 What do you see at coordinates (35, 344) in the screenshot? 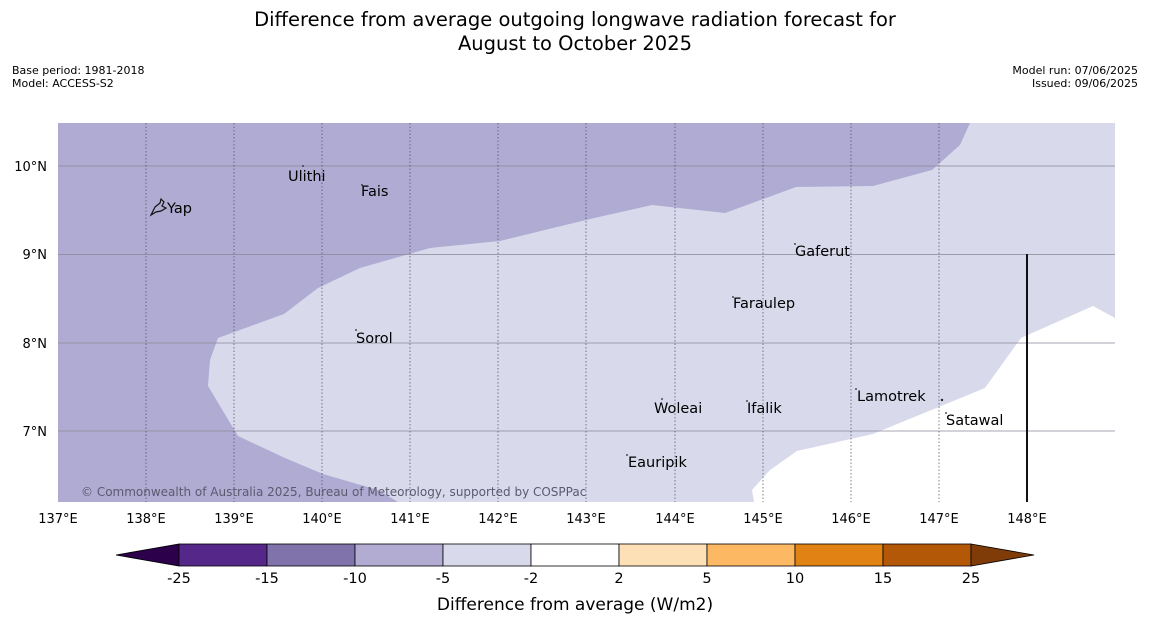
I see `lat-tick-8n: 8°N` at bounding box center [35, 344].